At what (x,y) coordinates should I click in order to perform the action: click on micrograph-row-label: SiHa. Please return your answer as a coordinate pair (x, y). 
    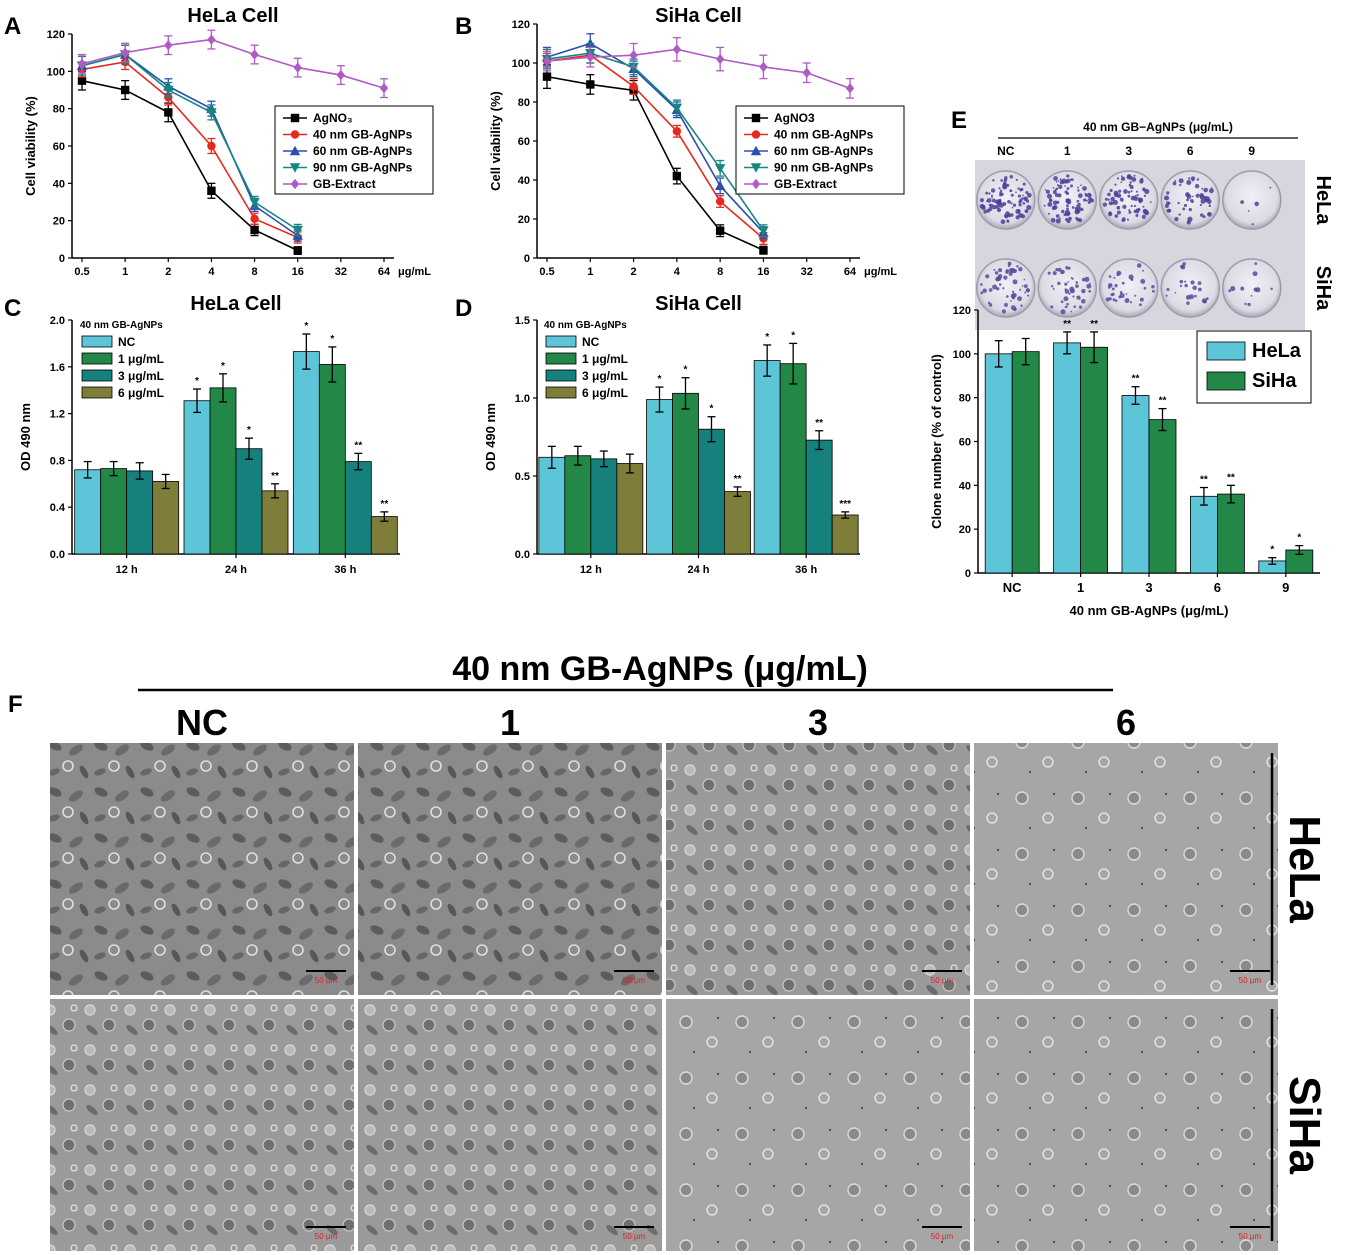
    Looking at the image, I should click on (1304, 1125).